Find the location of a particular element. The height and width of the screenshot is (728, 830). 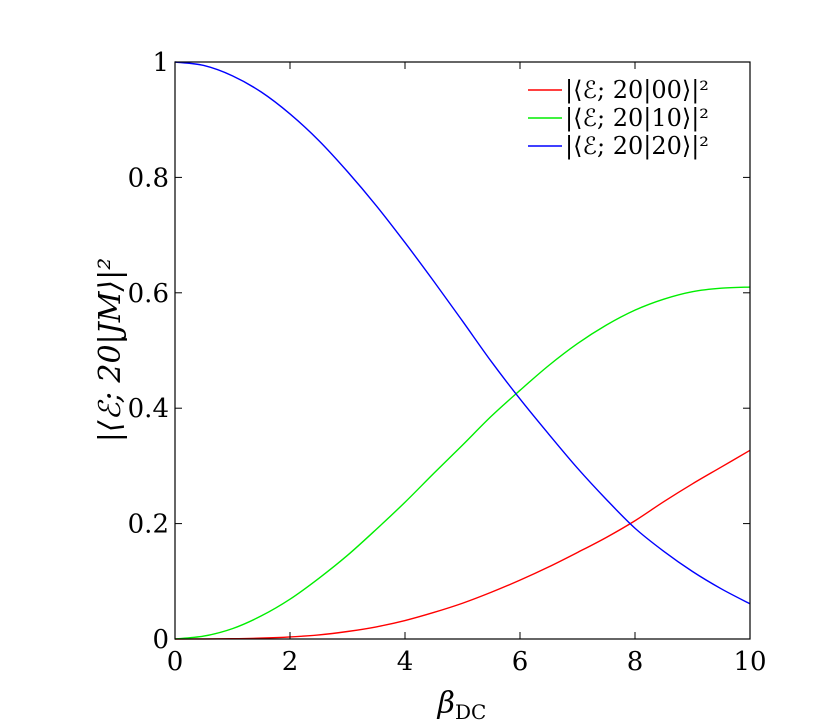

legend-label-0: |⟨ℰ; 20|00⟩|² is located at coordinates (637, 90).